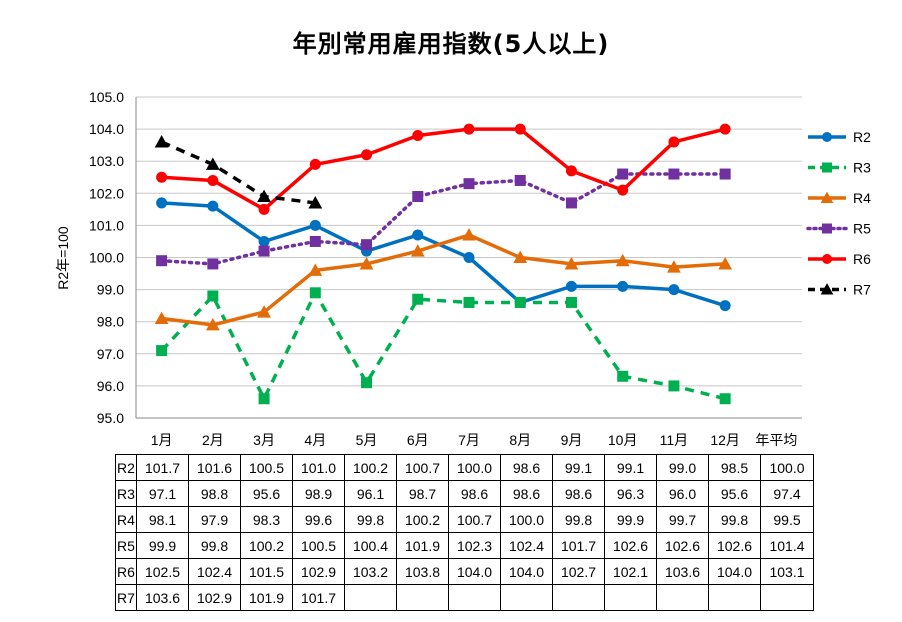 The image size is (902, 622). I want to click on legend-item-r7: R7, so click(839, 290).